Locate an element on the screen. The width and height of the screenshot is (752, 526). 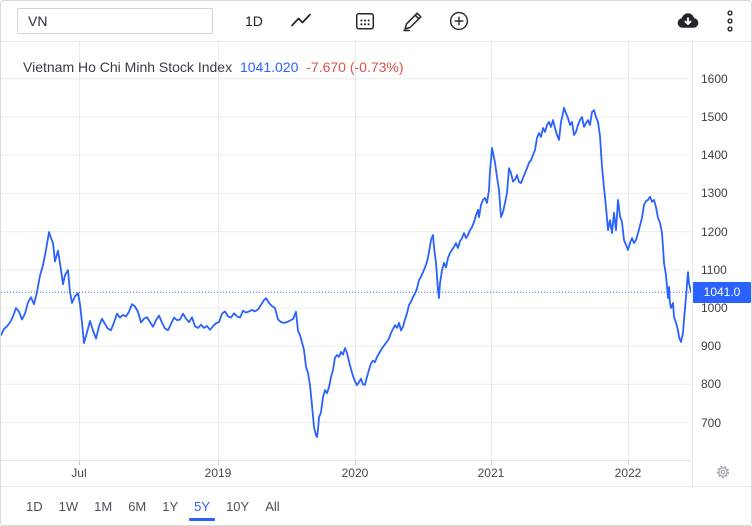
current-price-badge: 1041.0 is located at coordinates (722, 292).